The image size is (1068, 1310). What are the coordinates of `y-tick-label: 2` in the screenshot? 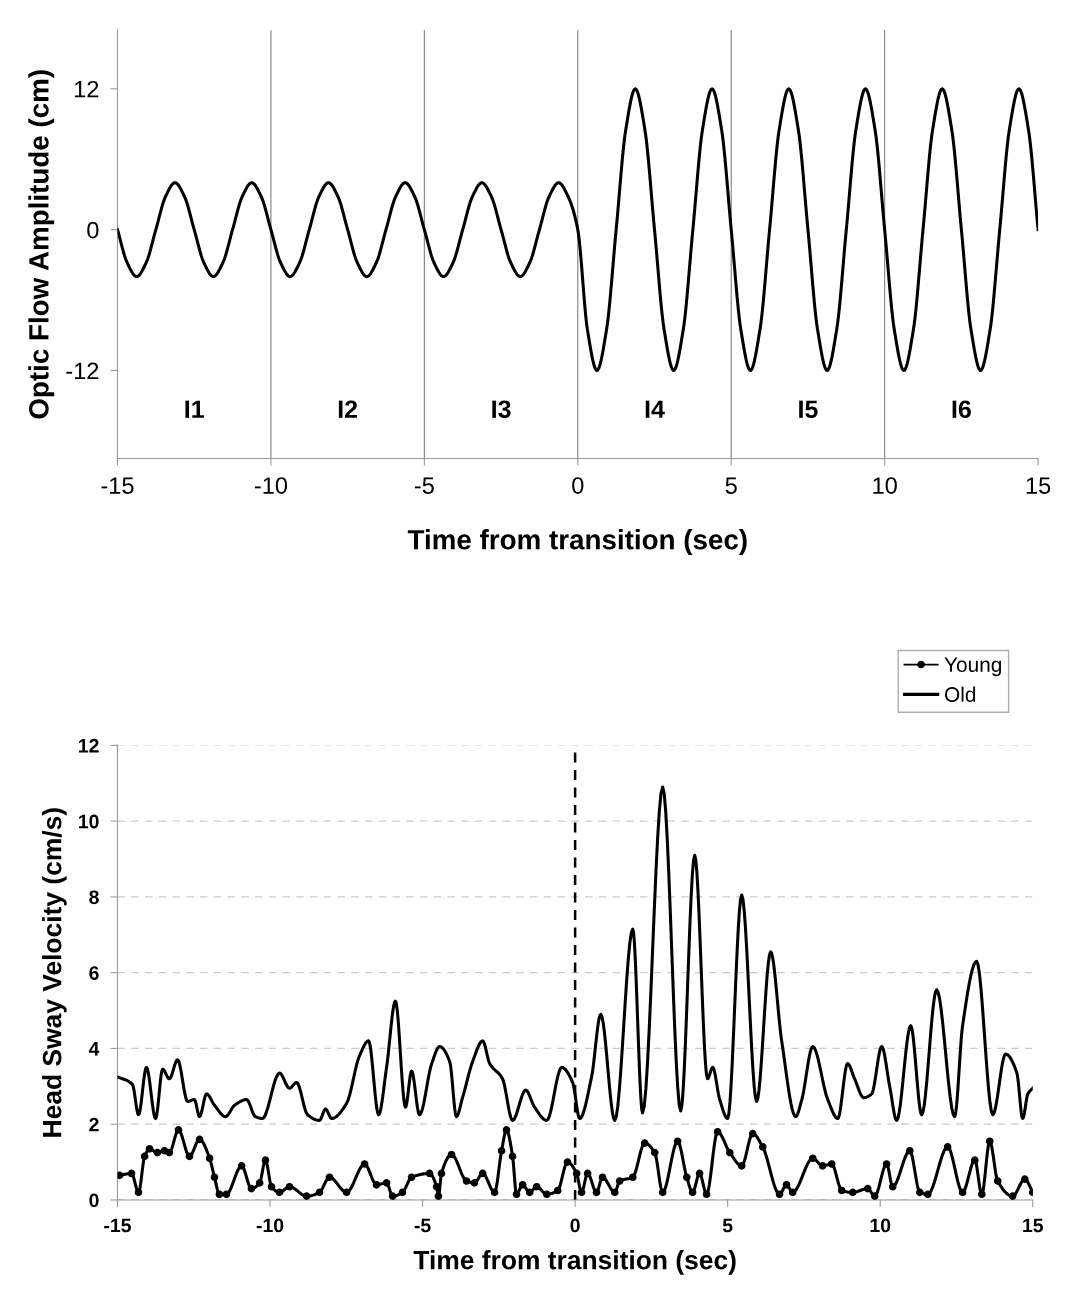 It's located at (94, 1124).